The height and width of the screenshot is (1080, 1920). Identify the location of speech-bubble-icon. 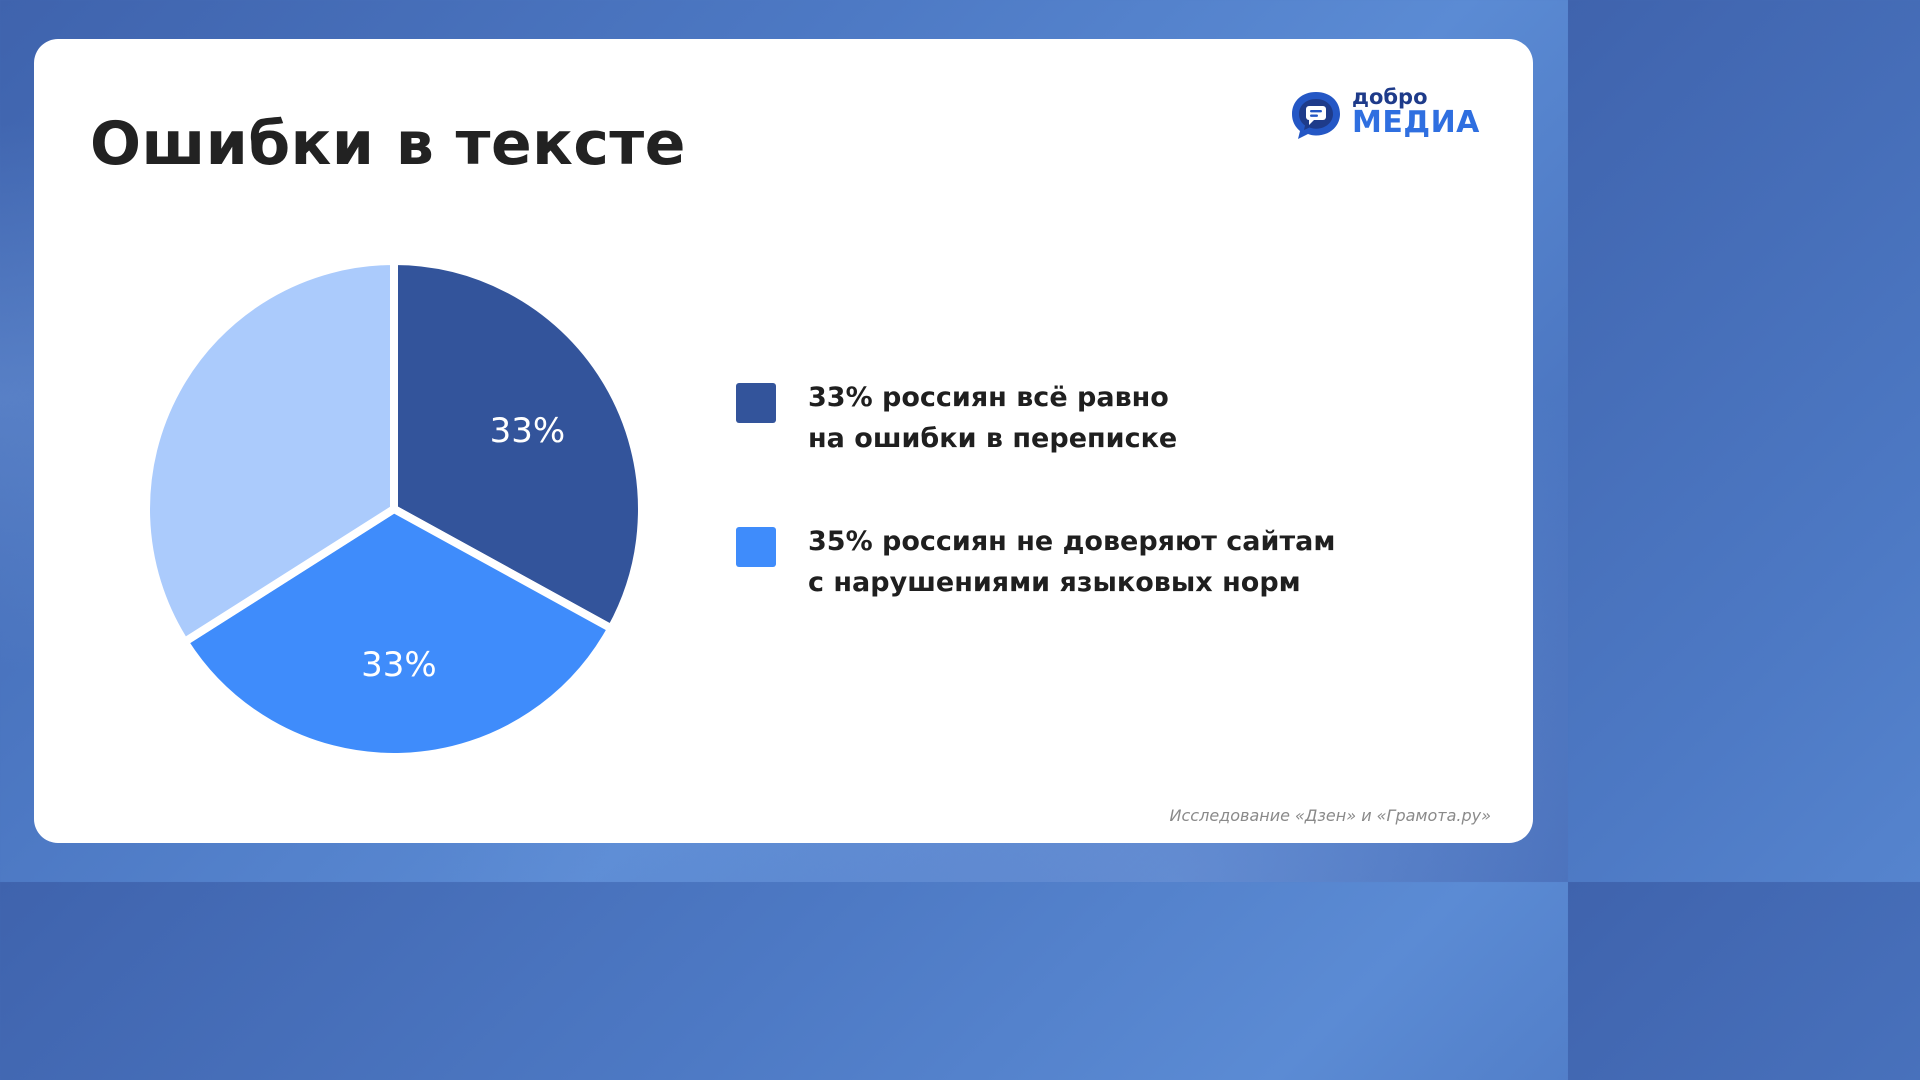
(1316, 115).